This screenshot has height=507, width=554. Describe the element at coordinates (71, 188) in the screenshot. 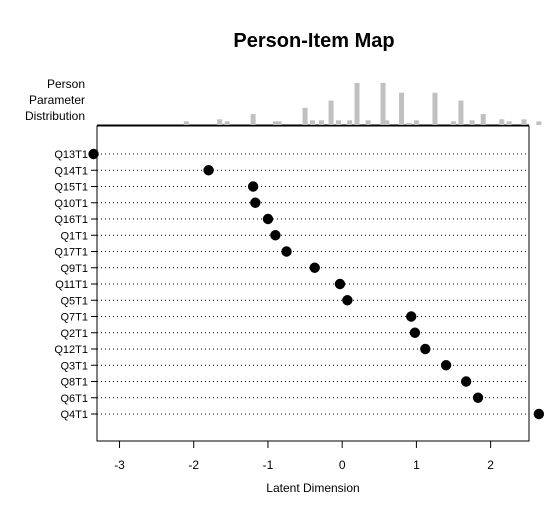

I see `item-label: Q15T1` at that location.